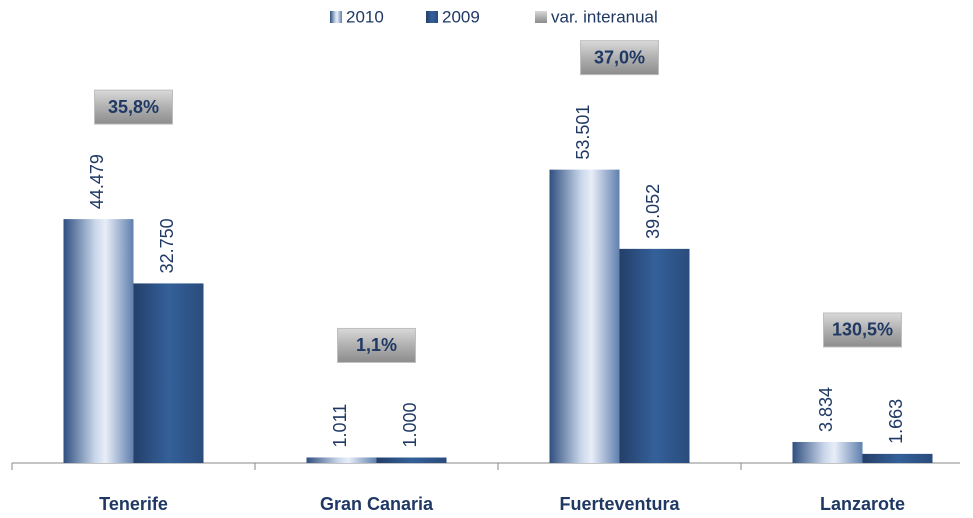 This screenshot has width=973, height=518. What do you see at coordinates (896, 421) in the screenshot?
I see `value-label: 1.663` at bounding box center [896, 421].